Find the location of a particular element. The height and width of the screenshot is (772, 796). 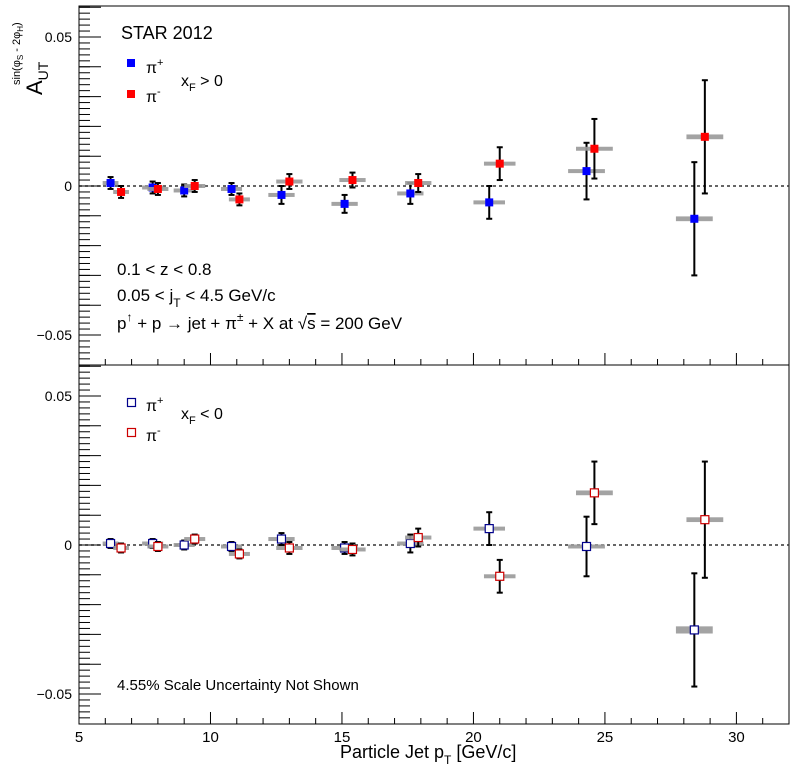

x-axis-label: Particle Jet pT [GeV/c] is located at coordinates (428, 754).